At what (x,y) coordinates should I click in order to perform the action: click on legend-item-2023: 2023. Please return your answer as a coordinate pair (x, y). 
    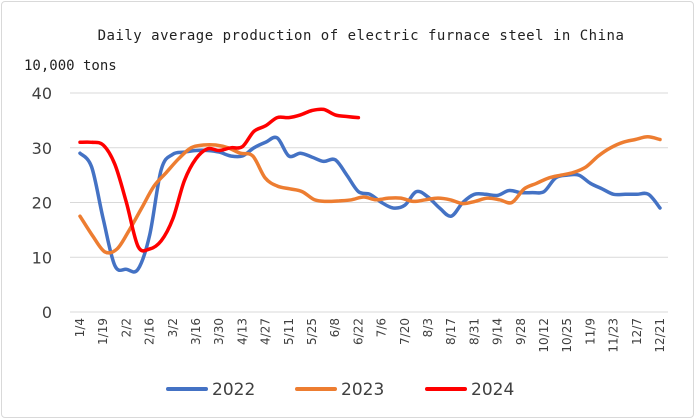
    Looking at the image, I should click on (339, 390).